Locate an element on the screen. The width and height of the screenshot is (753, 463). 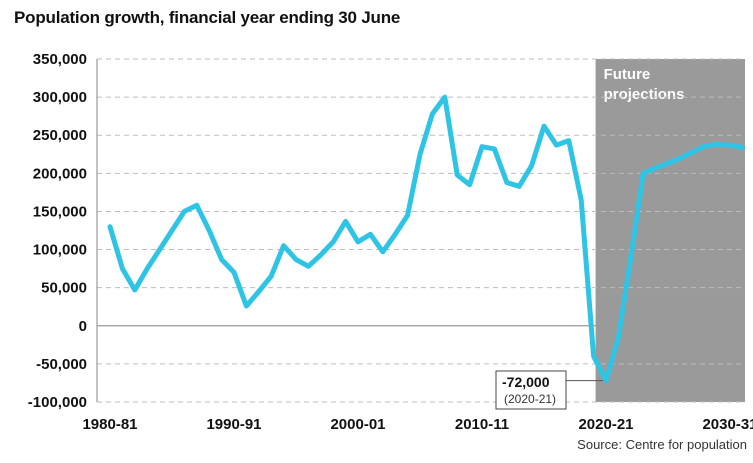
annotation-value: -72,000 is located at coordinates (526, 382).